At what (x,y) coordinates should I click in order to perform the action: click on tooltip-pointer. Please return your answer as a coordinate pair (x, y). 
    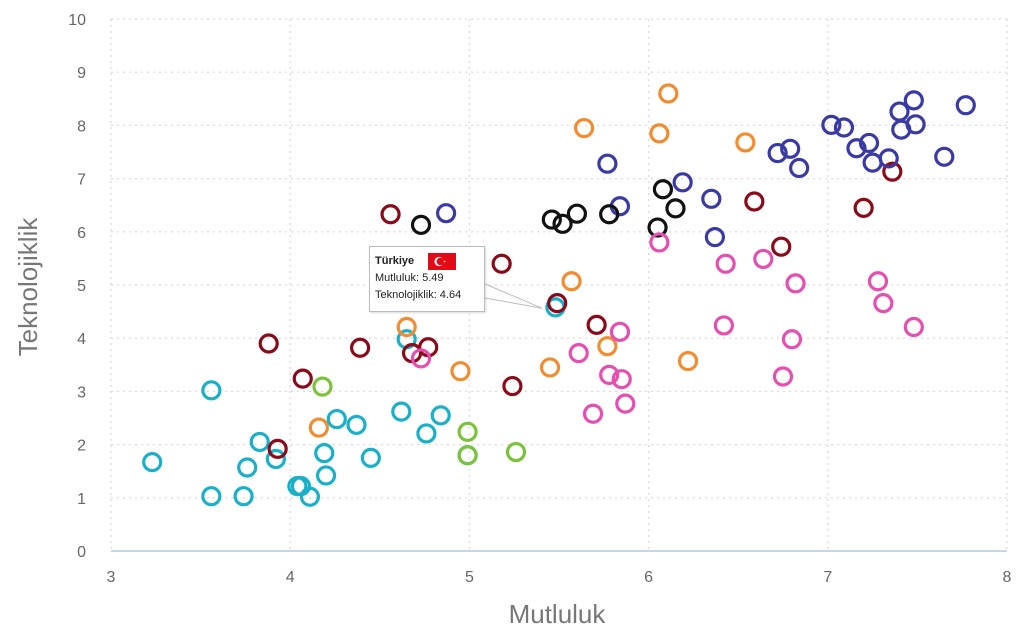
    Looking at the image, I should click on (513, 296).